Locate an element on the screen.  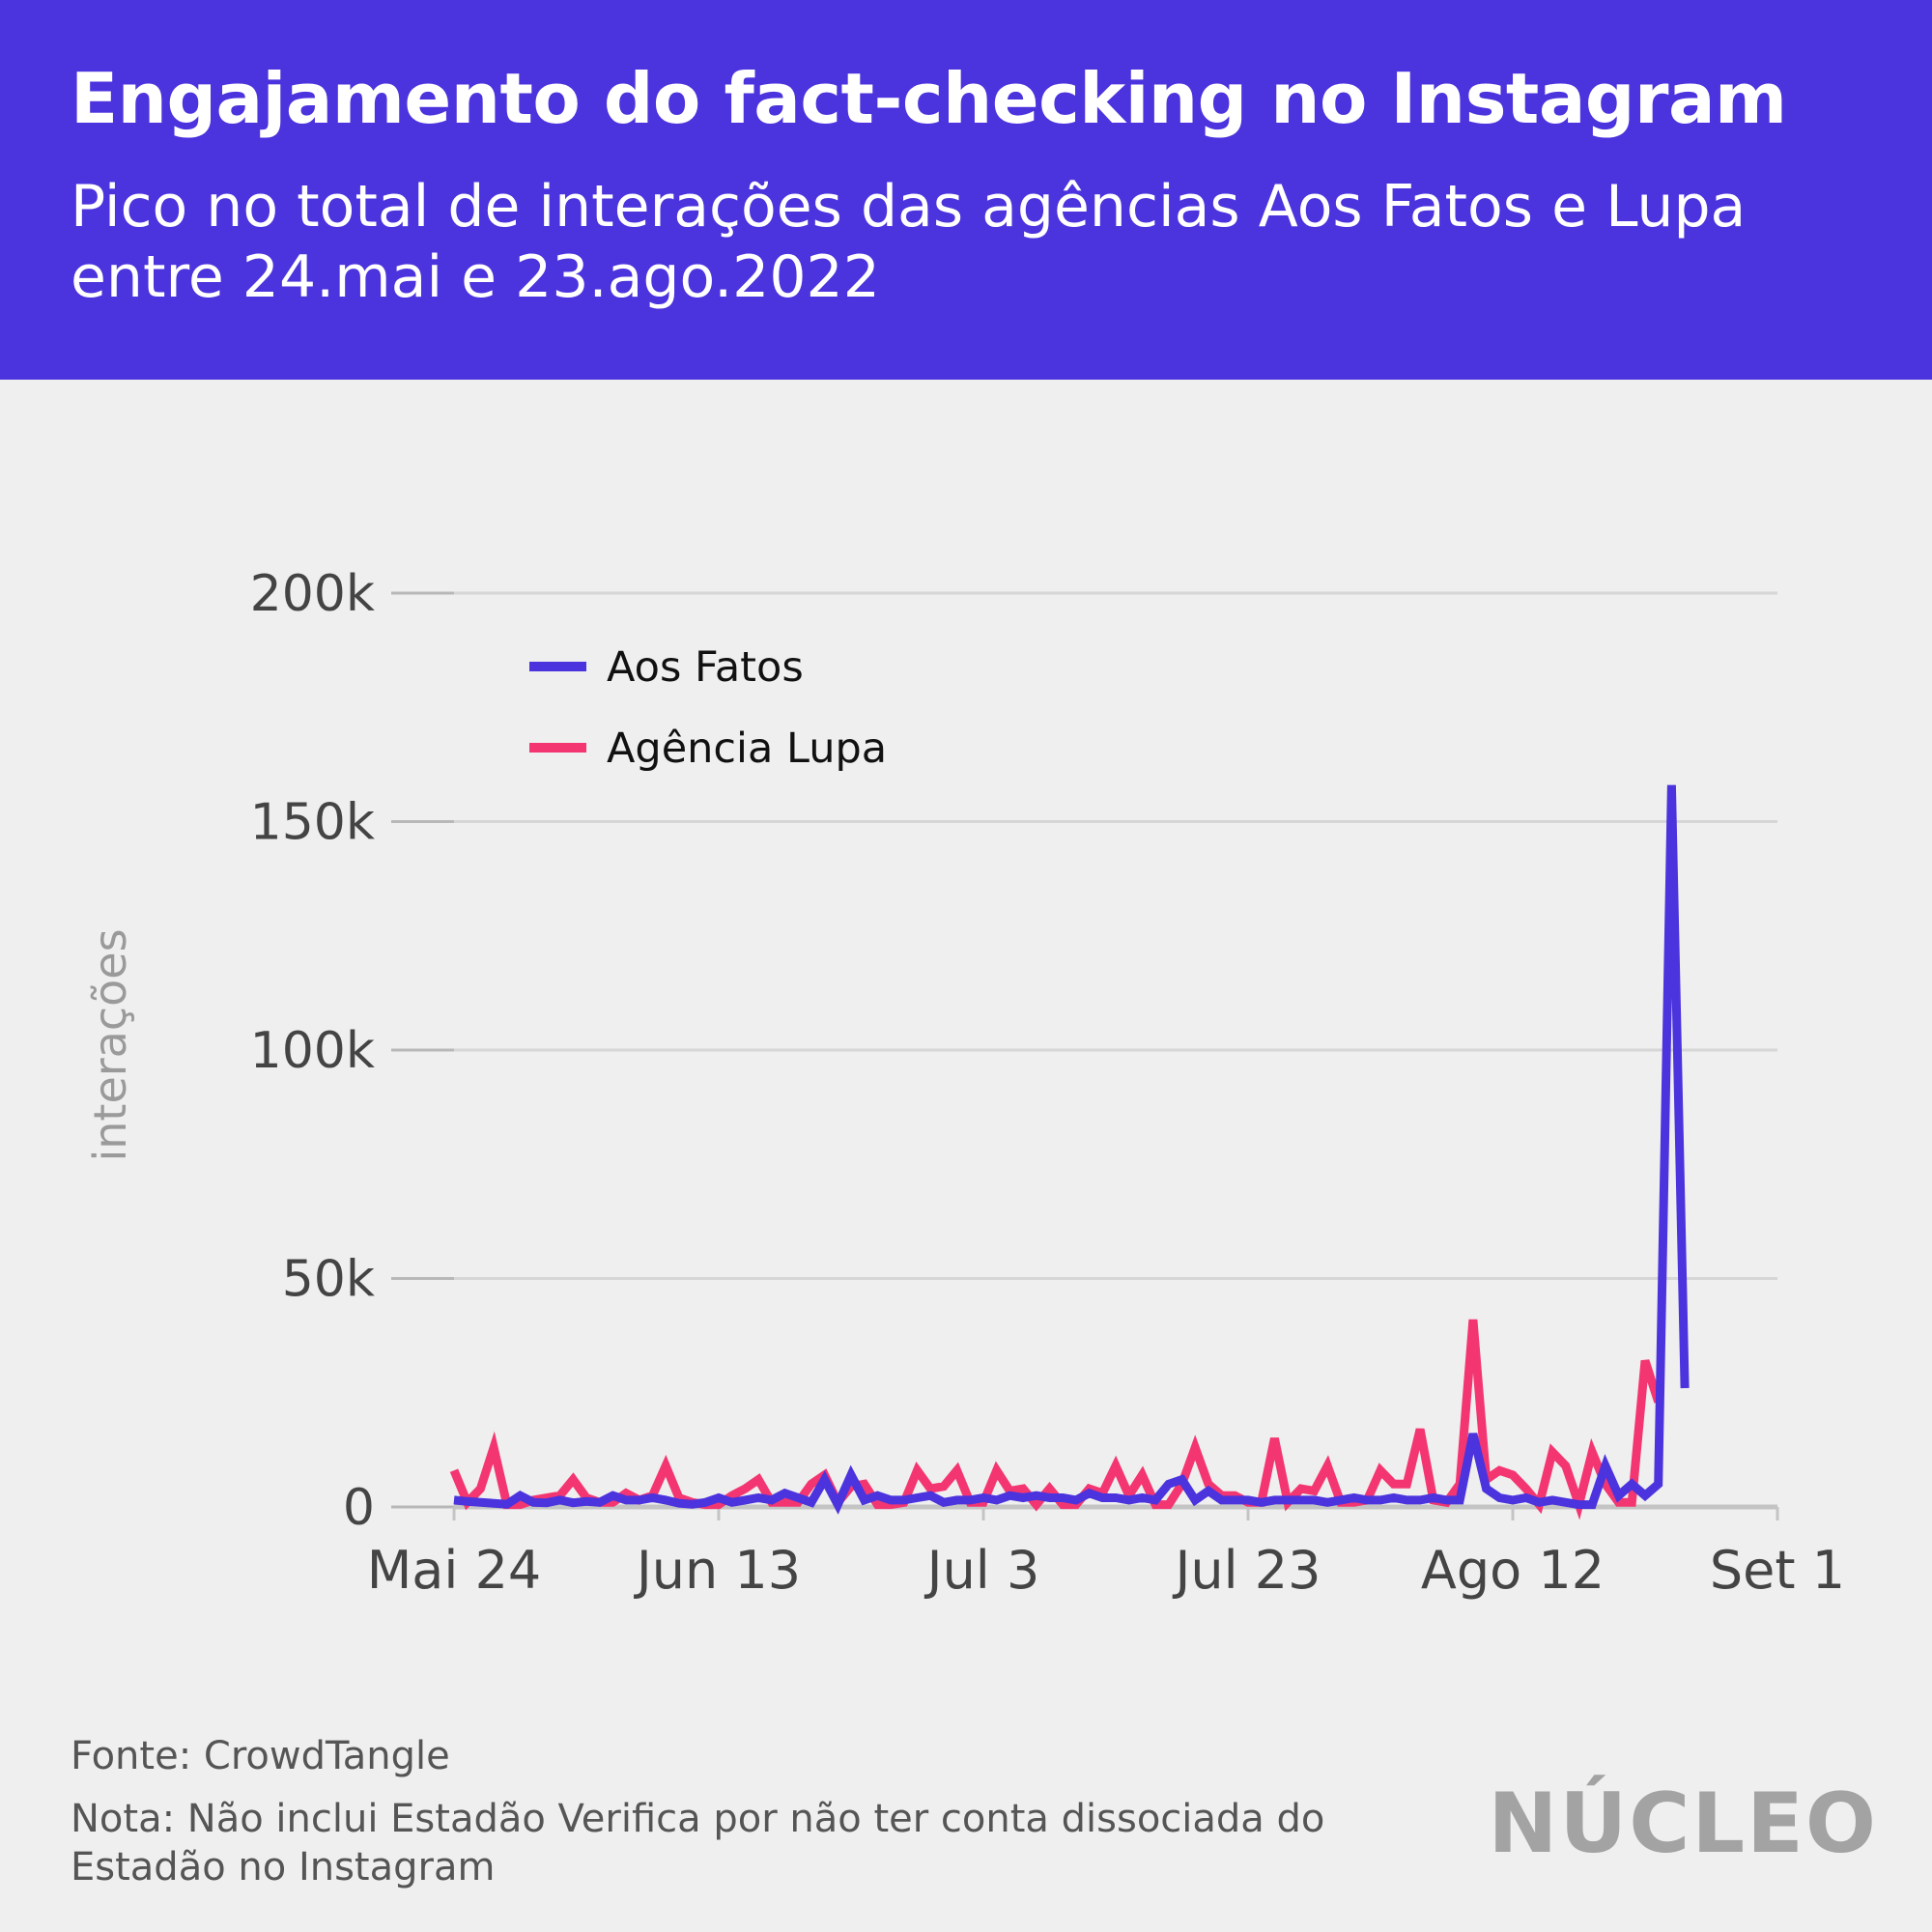
legend-label: Agência Lupa is located at coordinates (747, 748).